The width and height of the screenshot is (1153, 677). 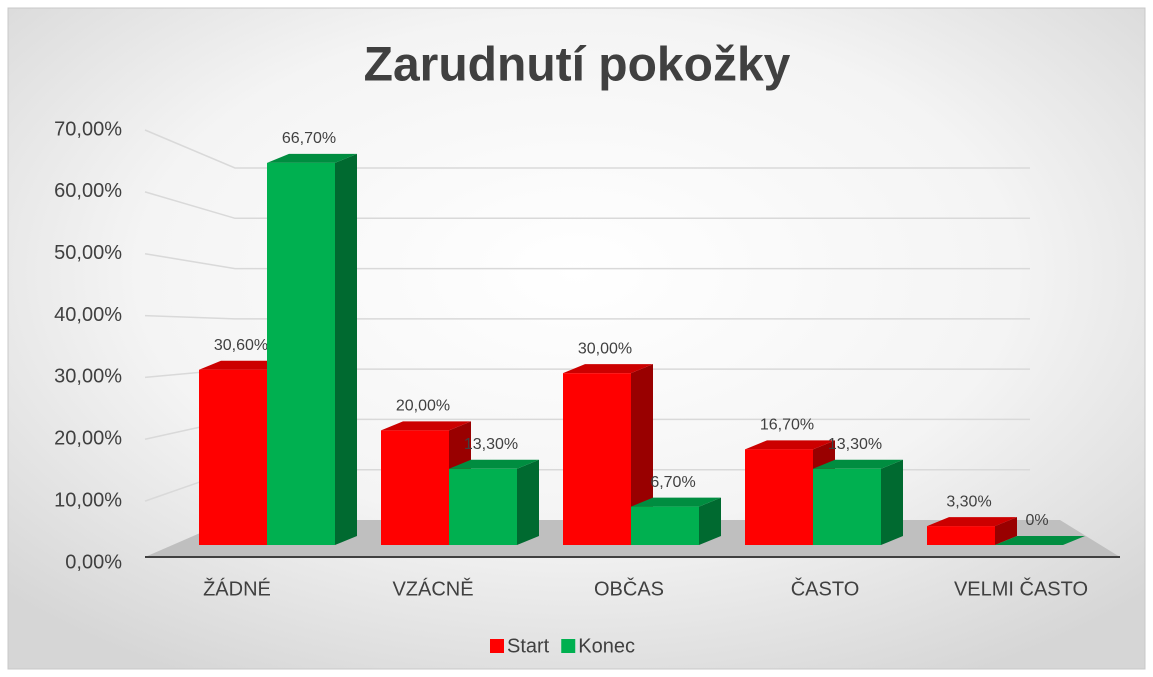 I want to click on legend-label: Start, so click(x=528, y=646).